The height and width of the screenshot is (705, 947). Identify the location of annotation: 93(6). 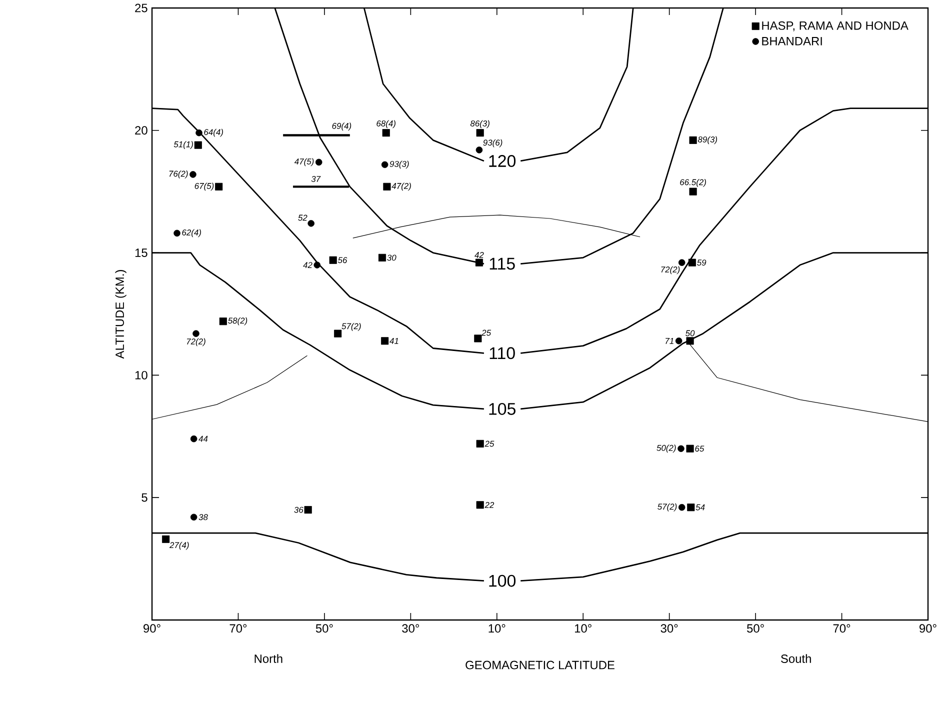
(492, 143).